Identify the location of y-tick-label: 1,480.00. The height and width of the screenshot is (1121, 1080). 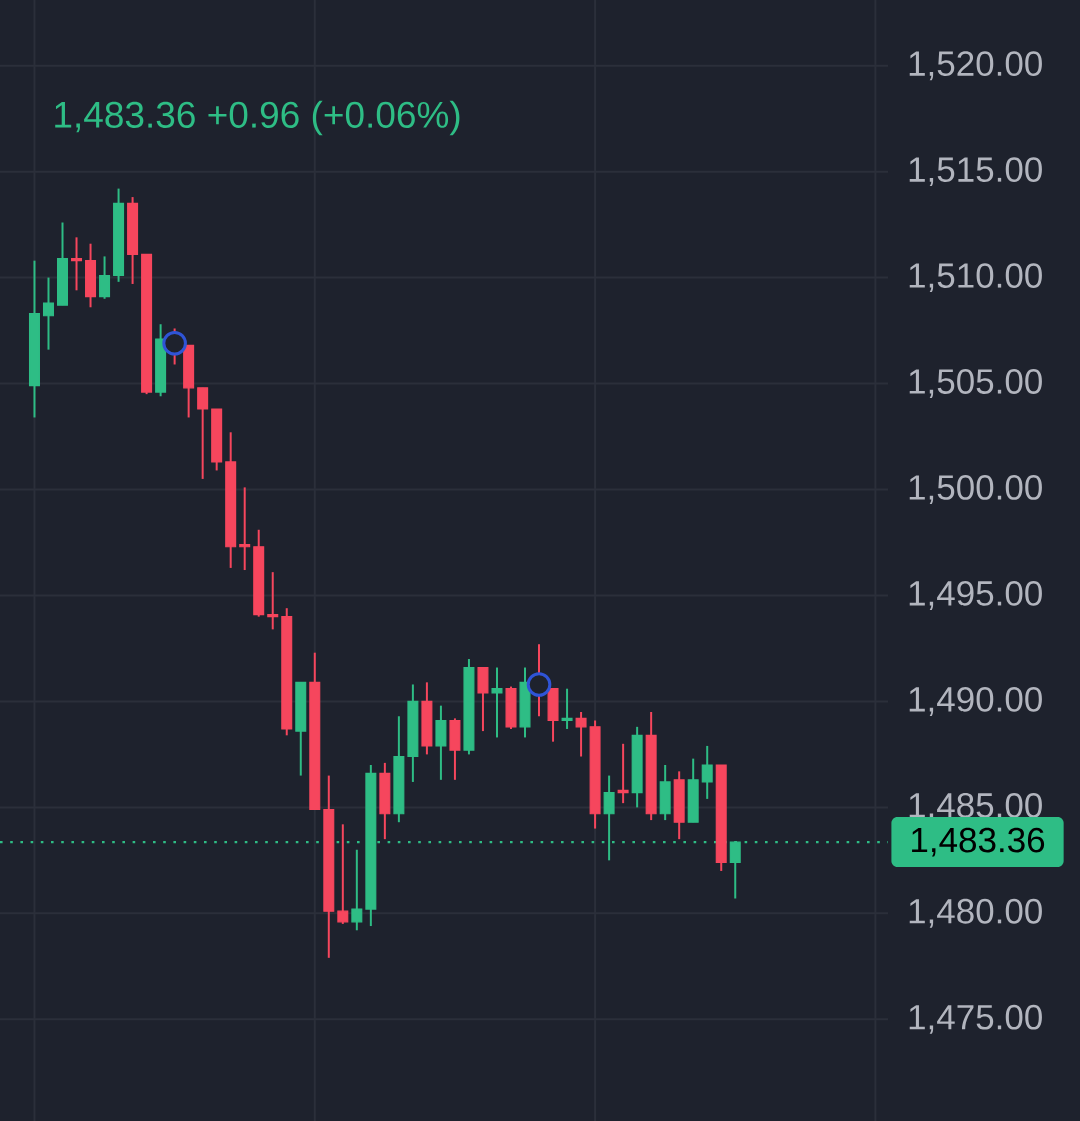
(975, 913).